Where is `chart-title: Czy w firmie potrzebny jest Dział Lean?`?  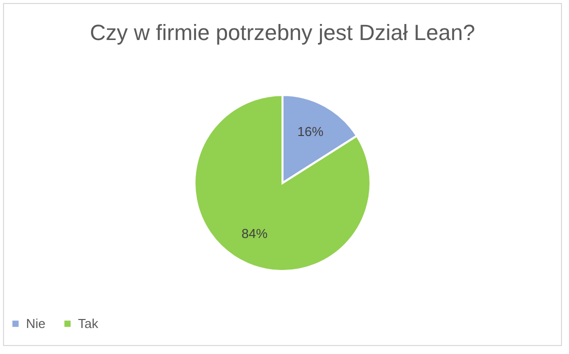 chart-title: Czy w firmie potrzebny jest Dział Lean? is located at coordinates (283, 32).